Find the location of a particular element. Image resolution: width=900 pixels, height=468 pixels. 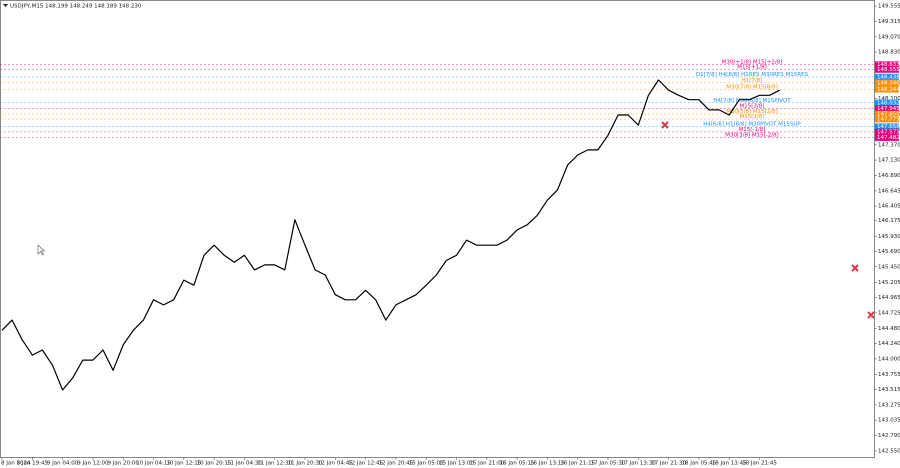

x-tick-label: 18 Jan 21:45 is located at coordinates (759, 464).